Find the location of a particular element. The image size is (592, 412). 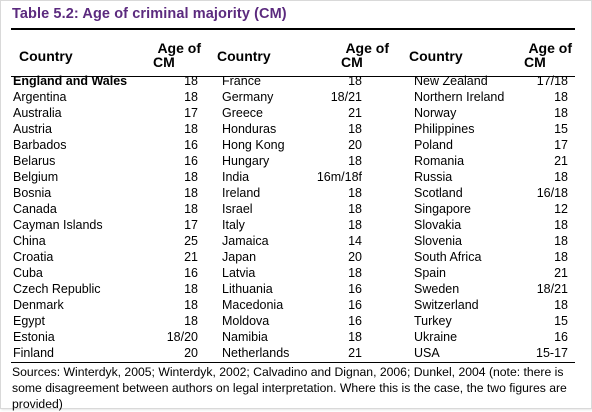

header-age-3: Age of CM is located at coordinates (548, 55).